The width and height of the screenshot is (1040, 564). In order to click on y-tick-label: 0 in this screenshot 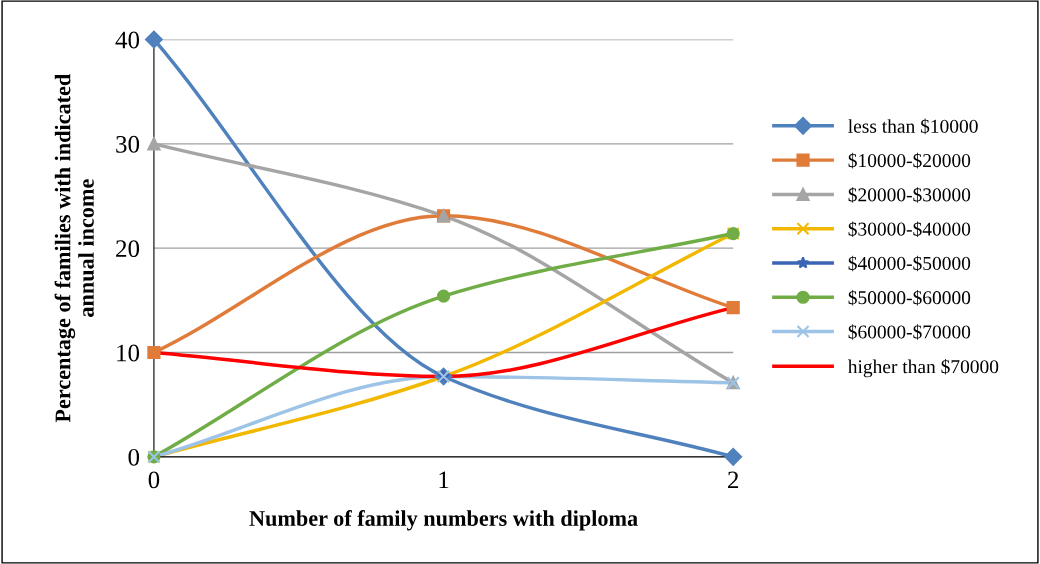, I will do `click(134, 457)`.